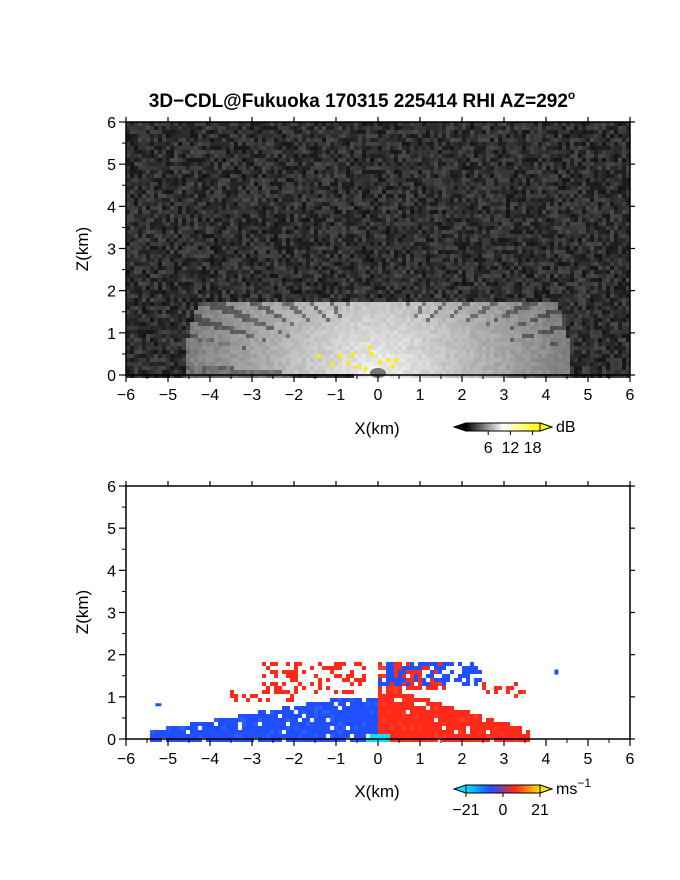 This screenshot has height=880, width=680. I want to click on colorbar-unit-label: dB, so click(566, 427).